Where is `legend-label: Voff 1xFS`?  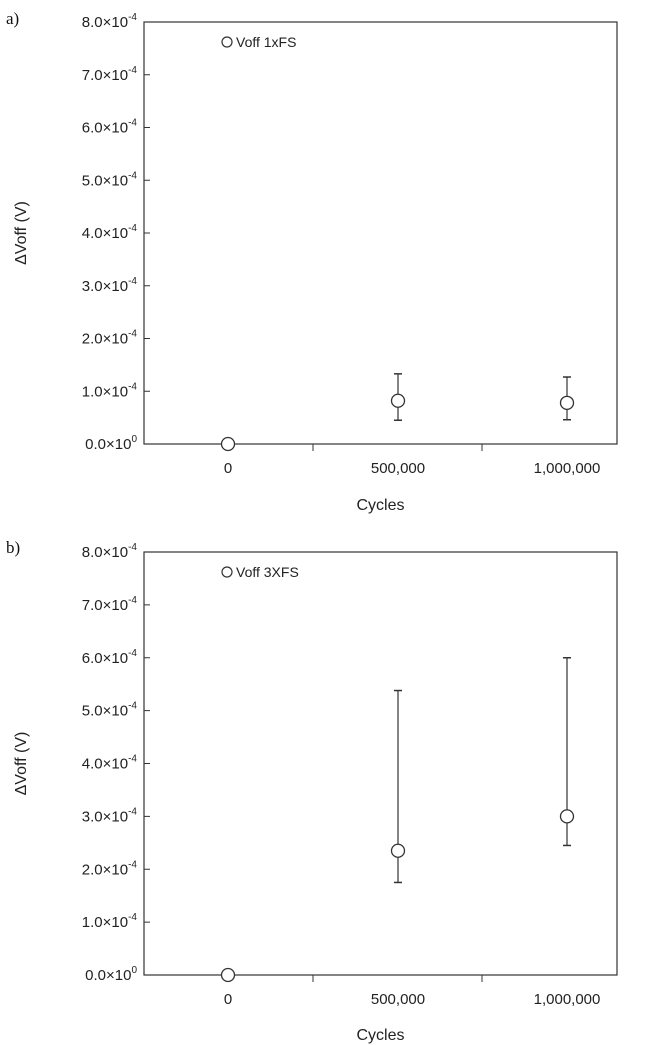
legend-label: Voff 1xFS is located at coordinates (266, 42).